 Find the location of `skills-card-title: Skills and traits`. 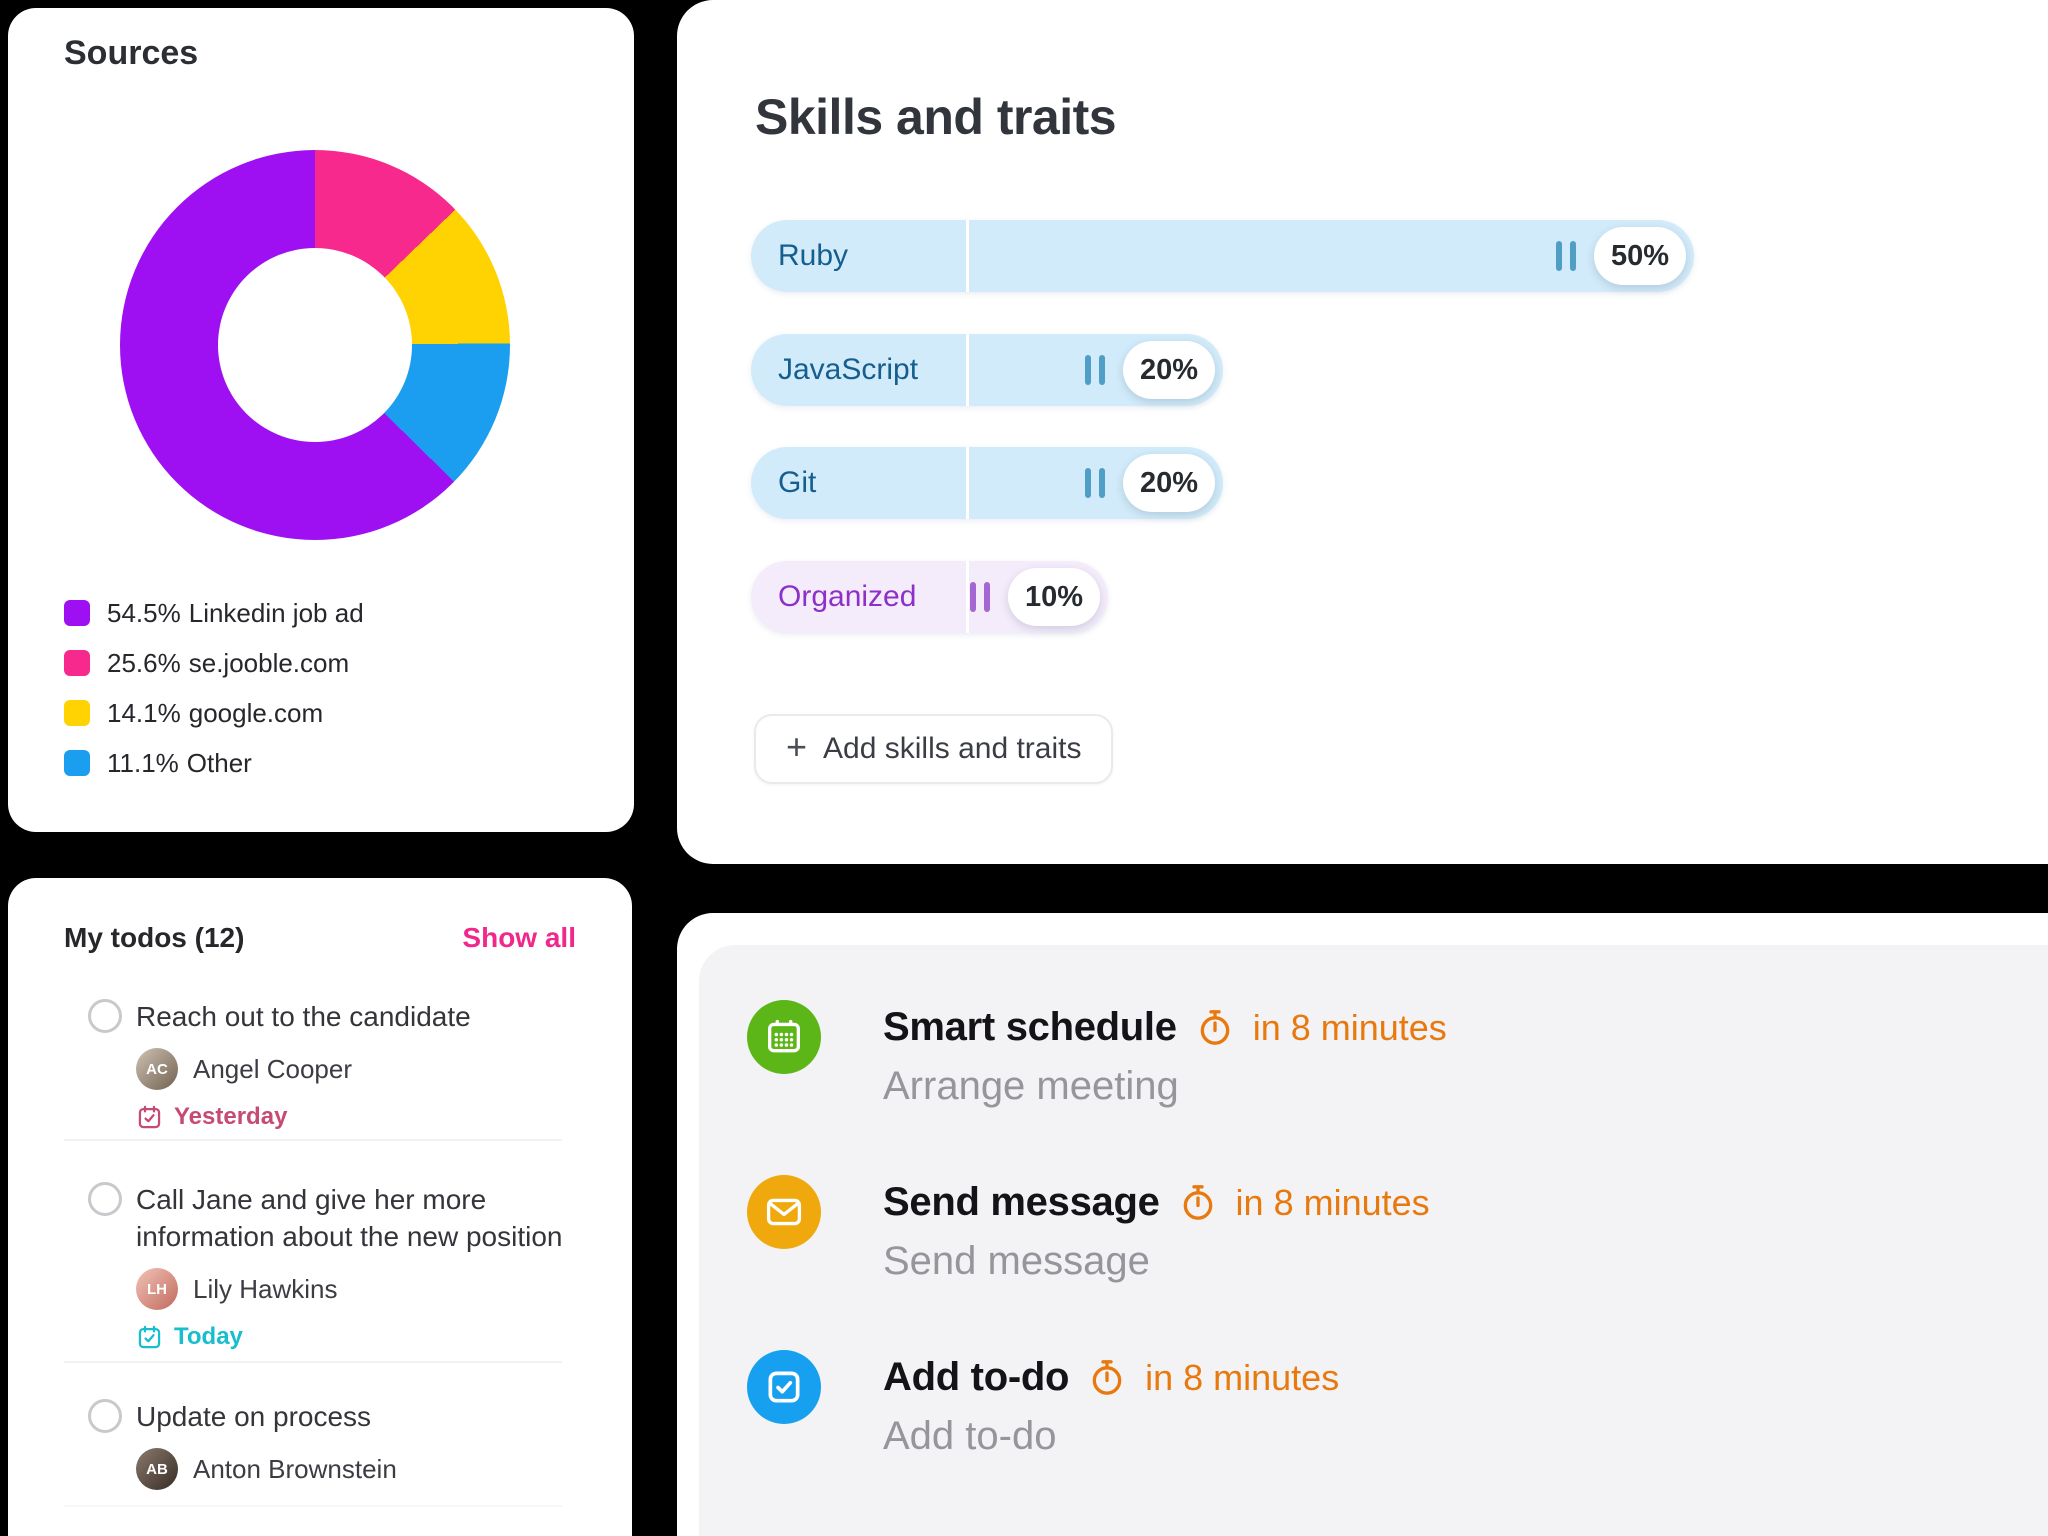

skills-card-title: Skills and traits is located at coordinates (936, 117).